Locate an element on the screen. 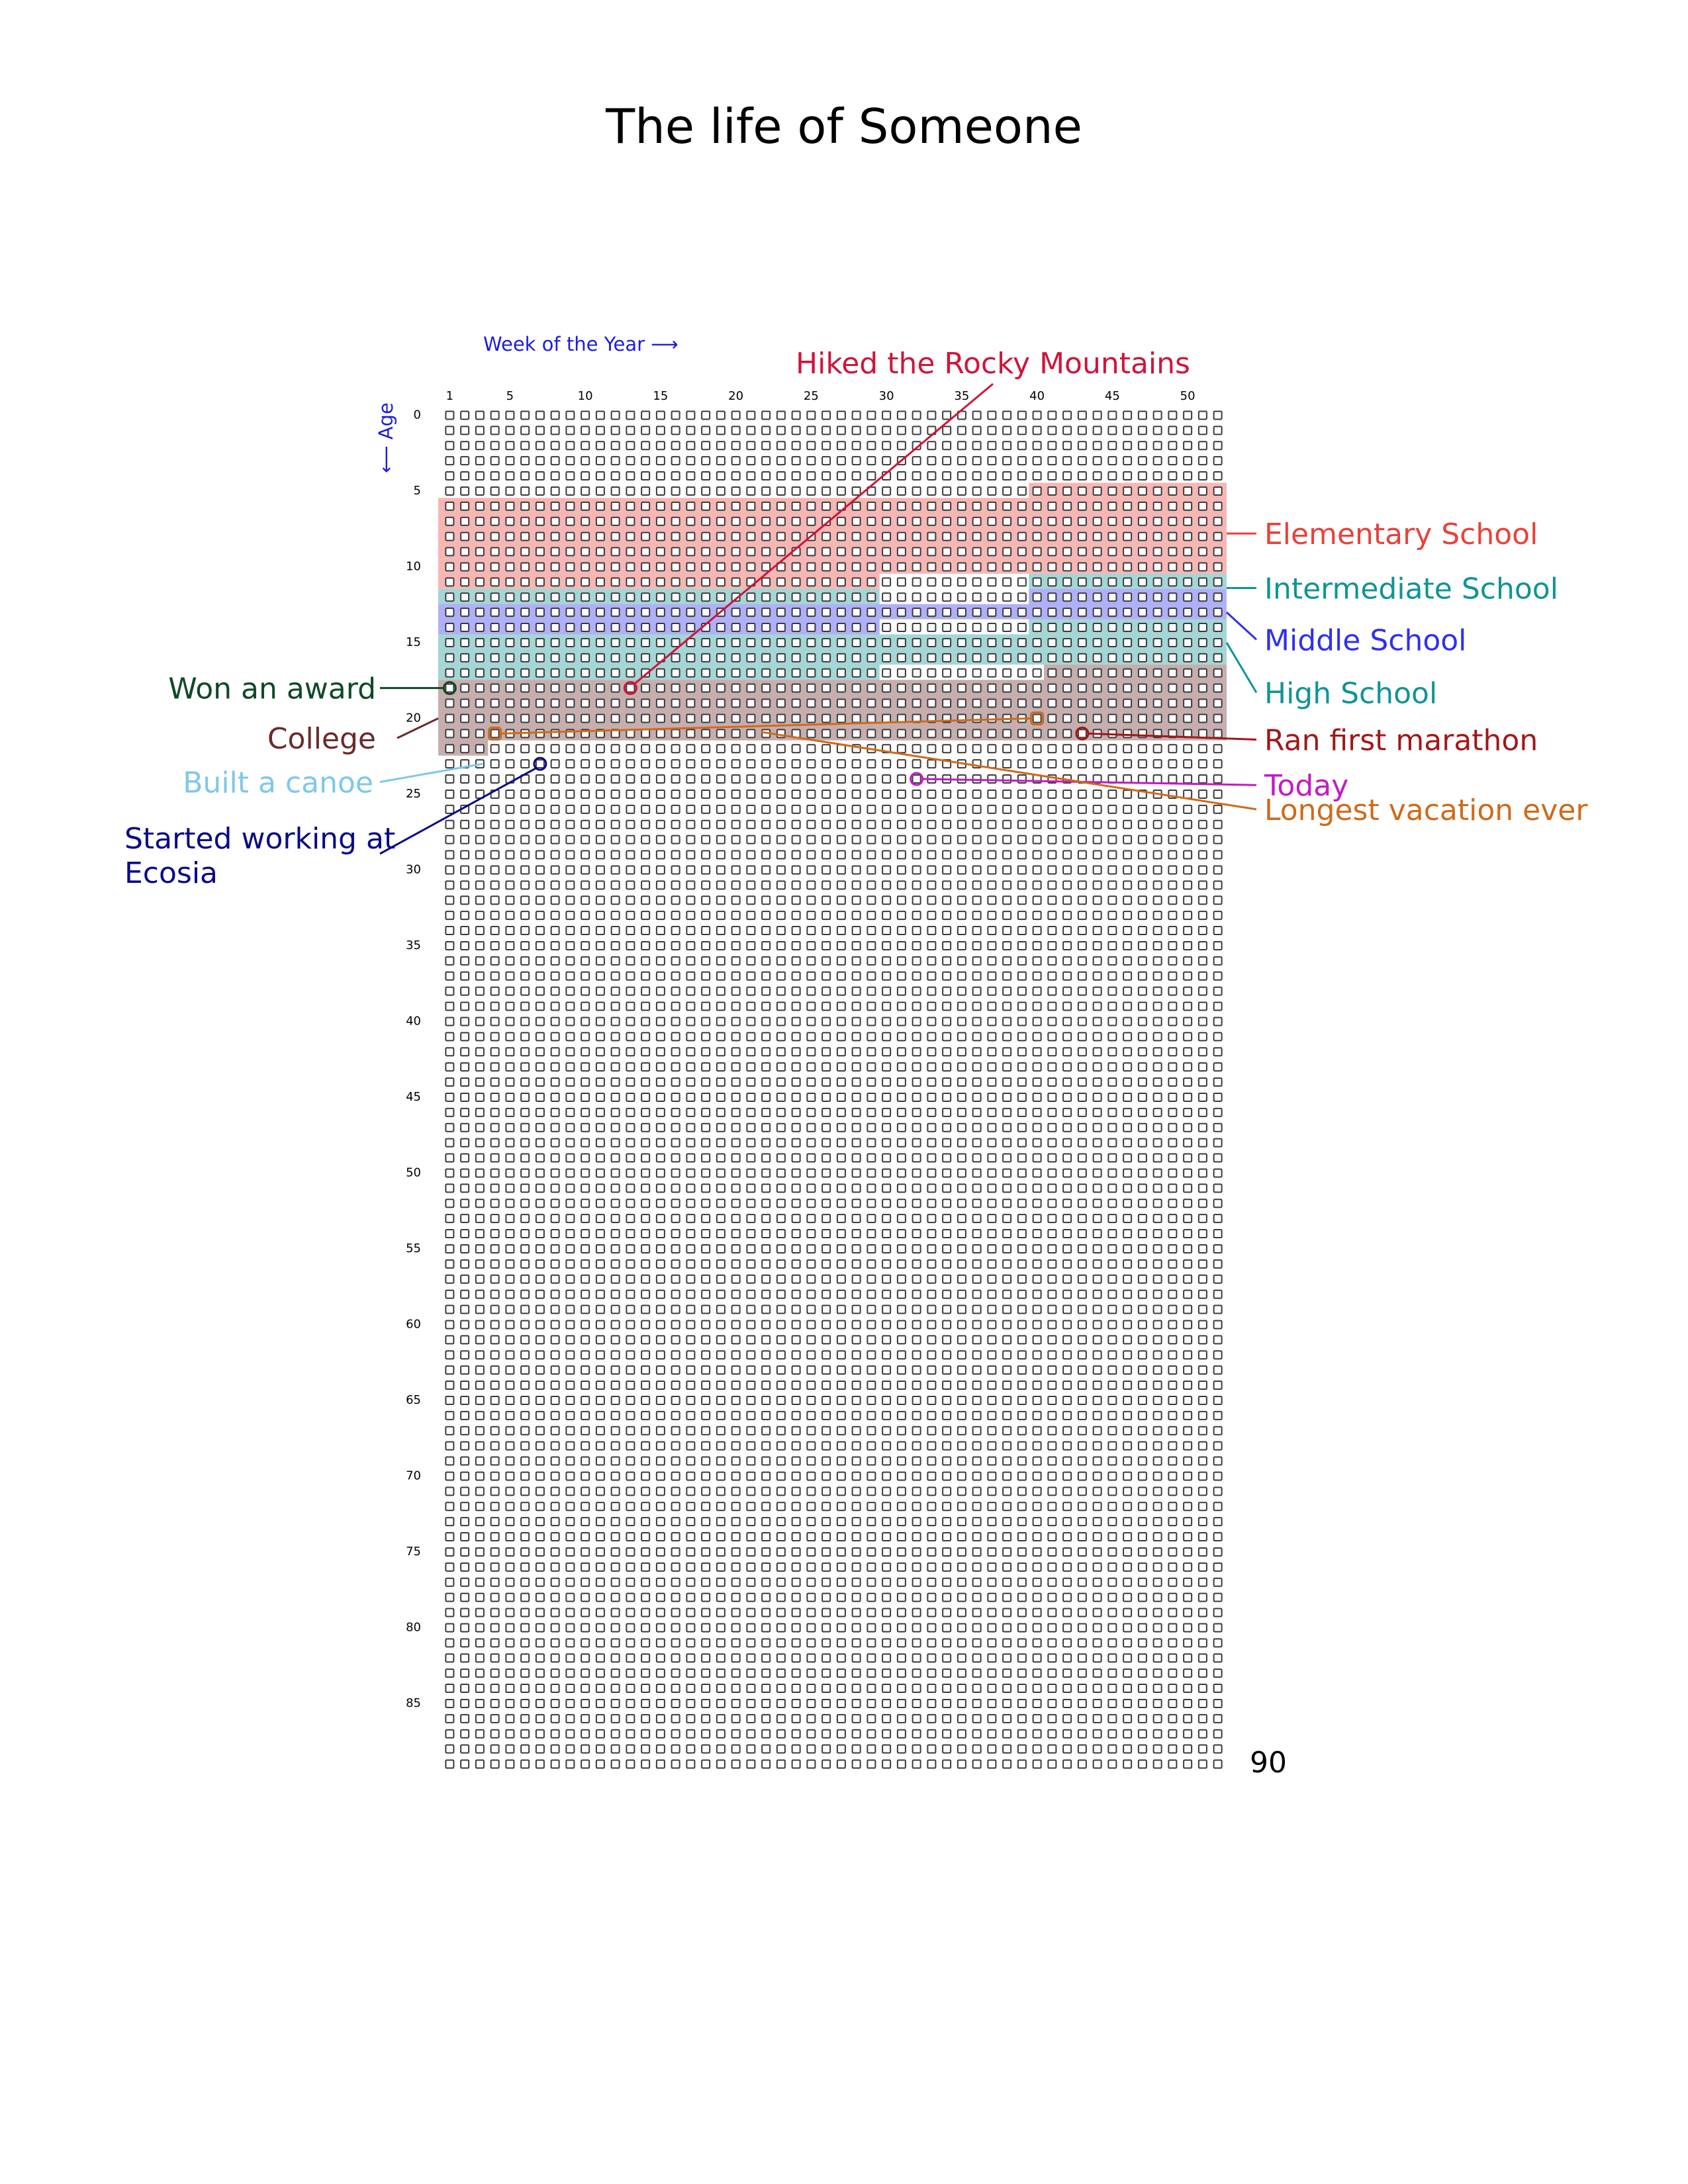  started-working-at-ecosia-marker is located at coordinates (540, 763).